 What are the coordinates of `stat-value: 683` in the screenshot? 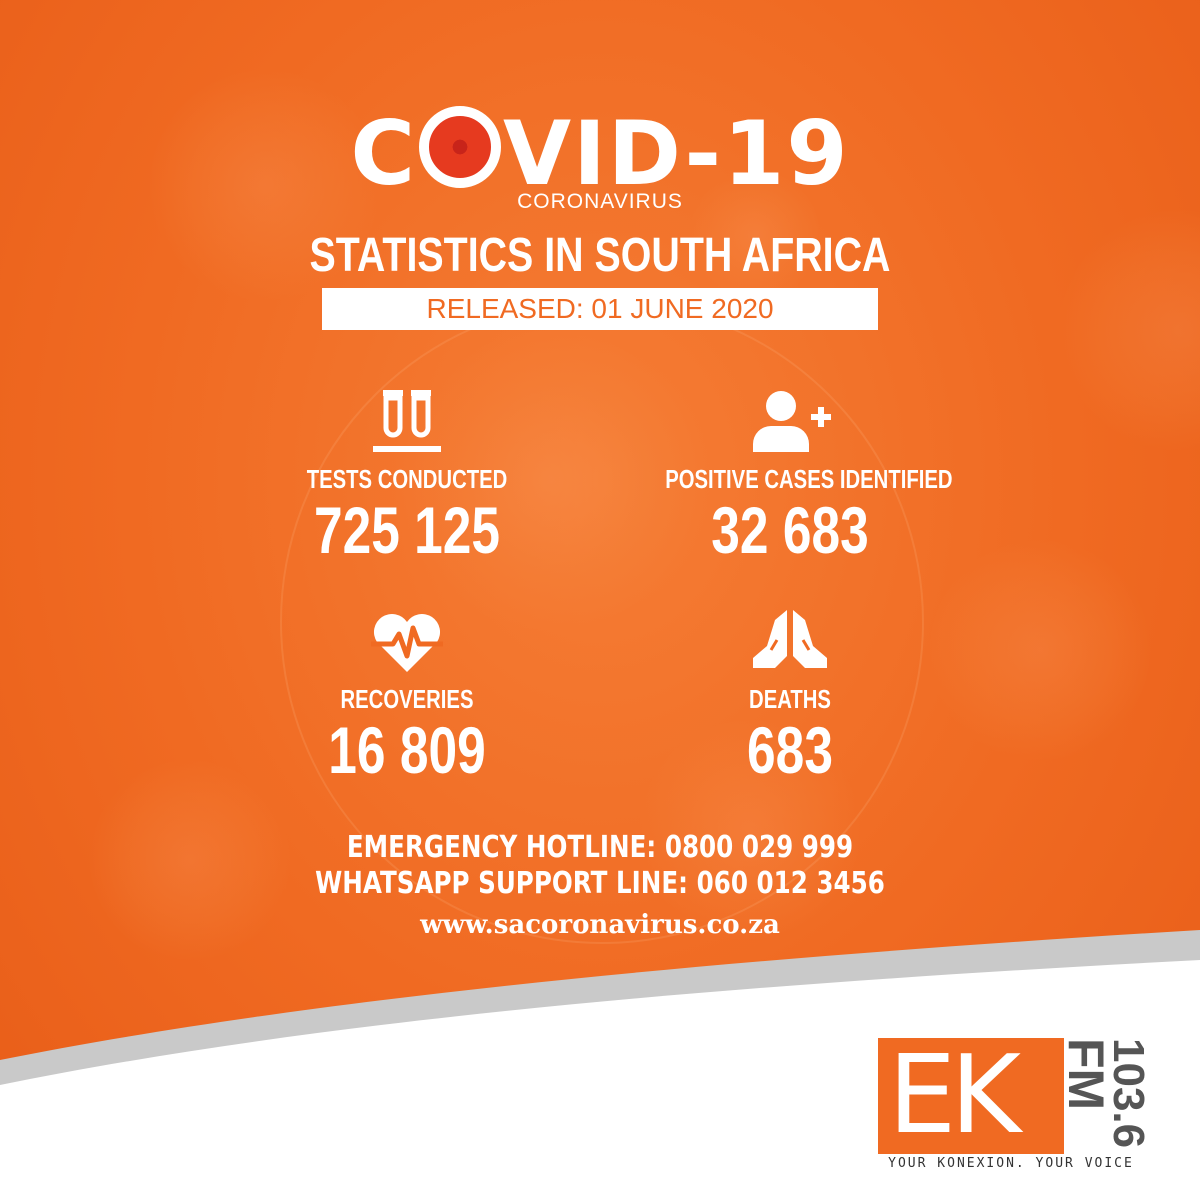 It's located at (790, 750).